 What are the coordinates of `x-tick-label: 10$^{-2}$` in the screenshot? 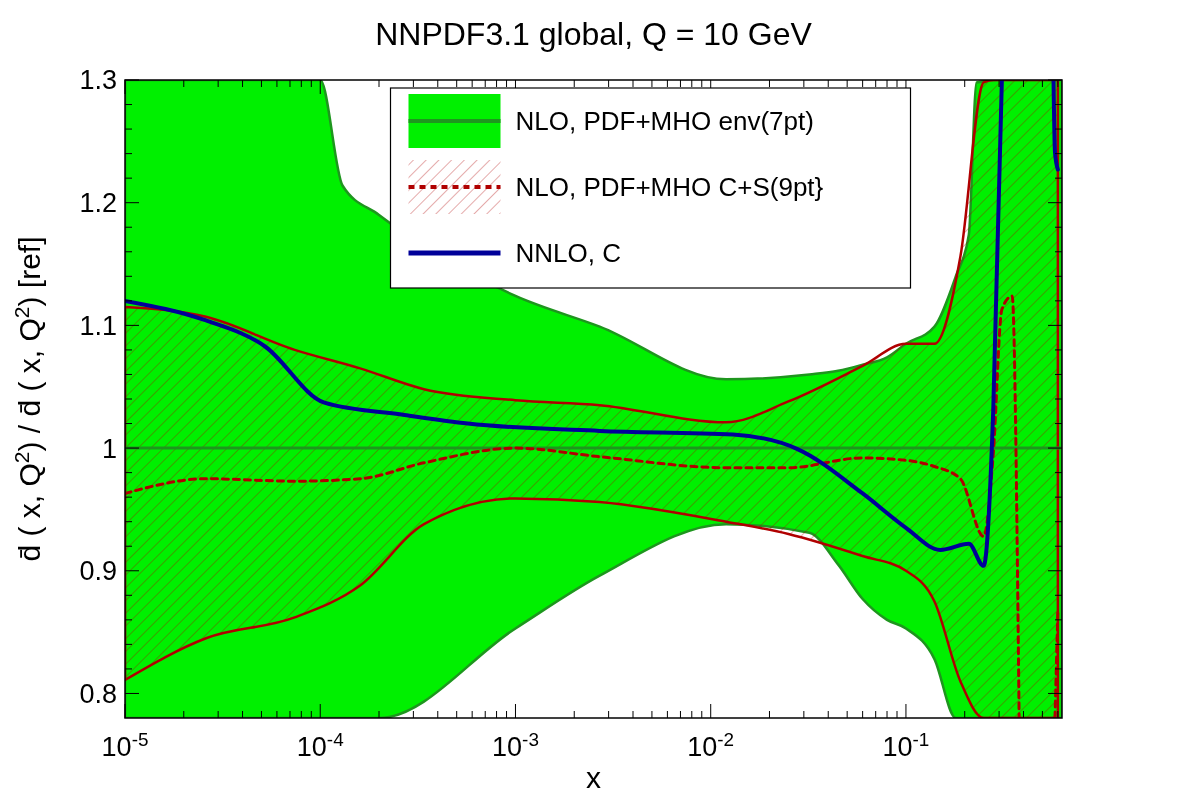 It's located at (711, 745).